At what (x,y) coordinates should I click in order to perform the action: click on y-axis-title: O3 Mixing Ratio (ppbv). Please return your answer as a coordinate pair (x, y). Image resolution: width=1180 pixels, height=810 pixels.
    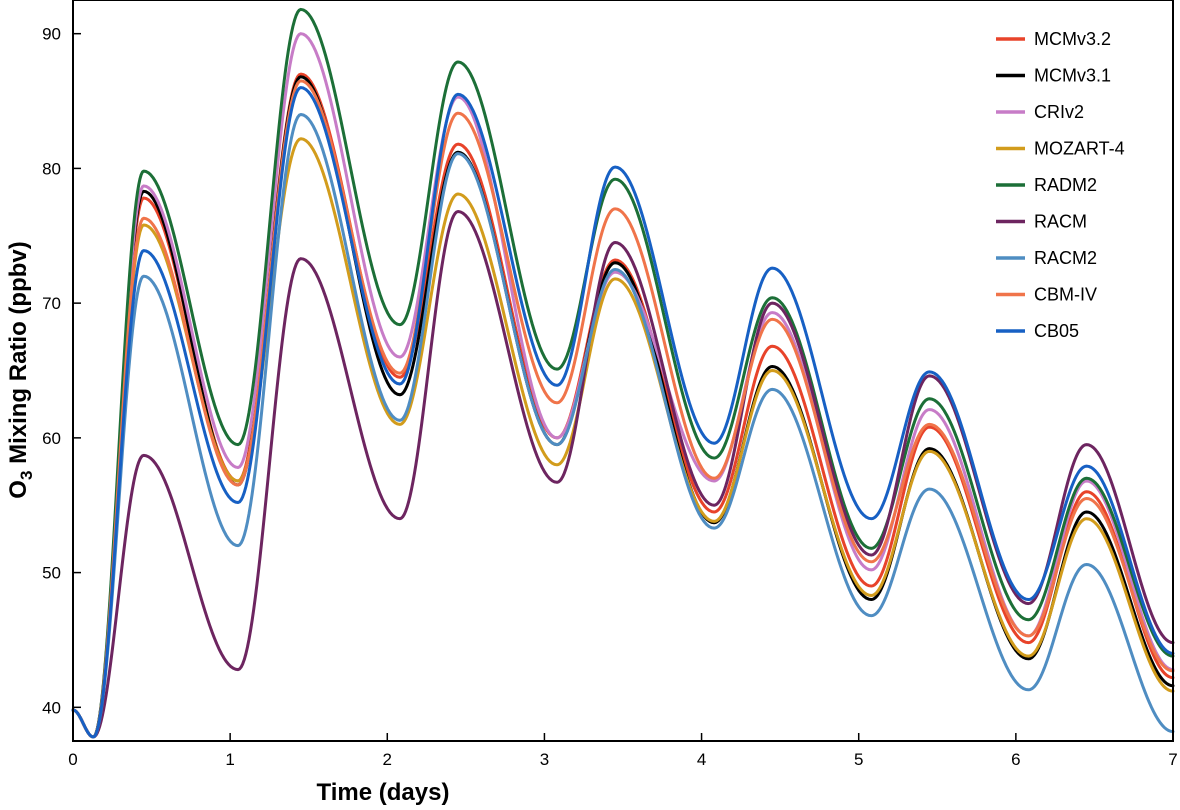
    Looking at the image, I should click on (20, 369).